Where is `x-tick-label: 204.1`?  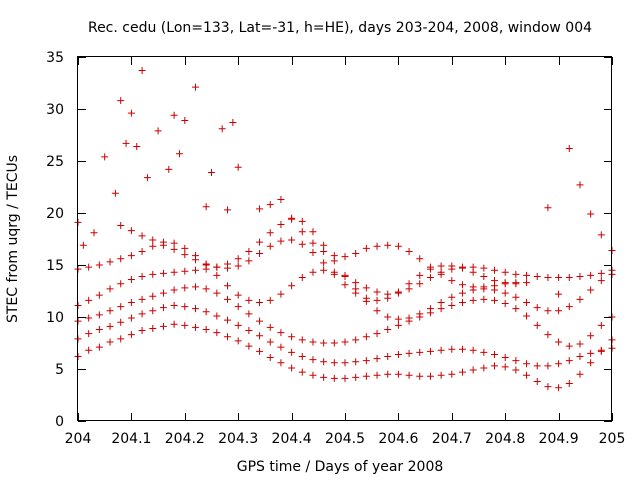 x-tick-label: 204.1 is located at coordinates (131, 439).